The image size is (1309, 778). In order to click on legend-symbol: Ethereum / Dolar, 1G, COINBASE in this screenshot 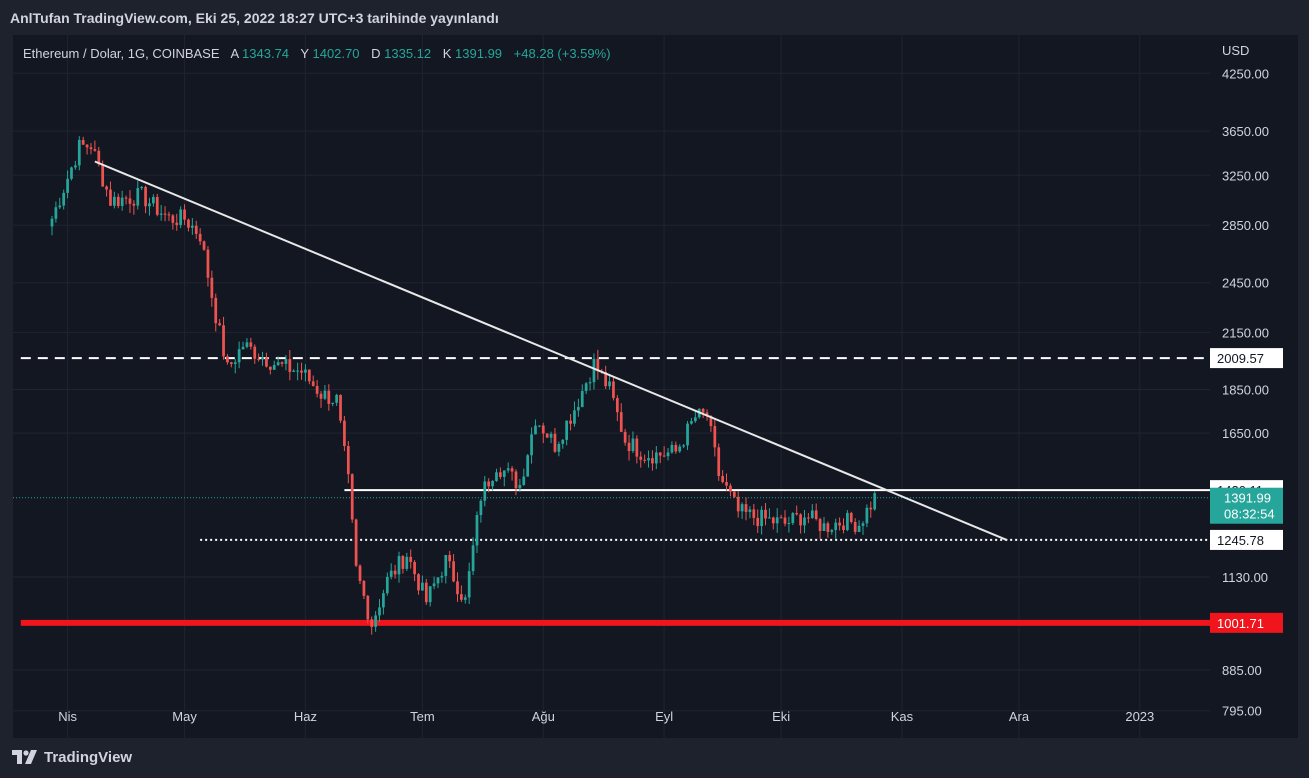, I will do `click(121, 53)`.